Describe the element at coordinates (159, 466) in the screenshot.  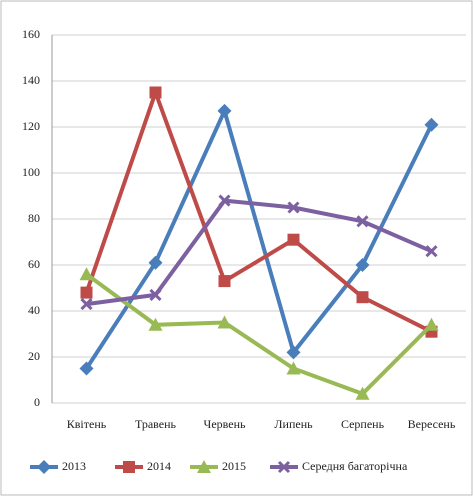
I see `legend-label: 2014` at that location.